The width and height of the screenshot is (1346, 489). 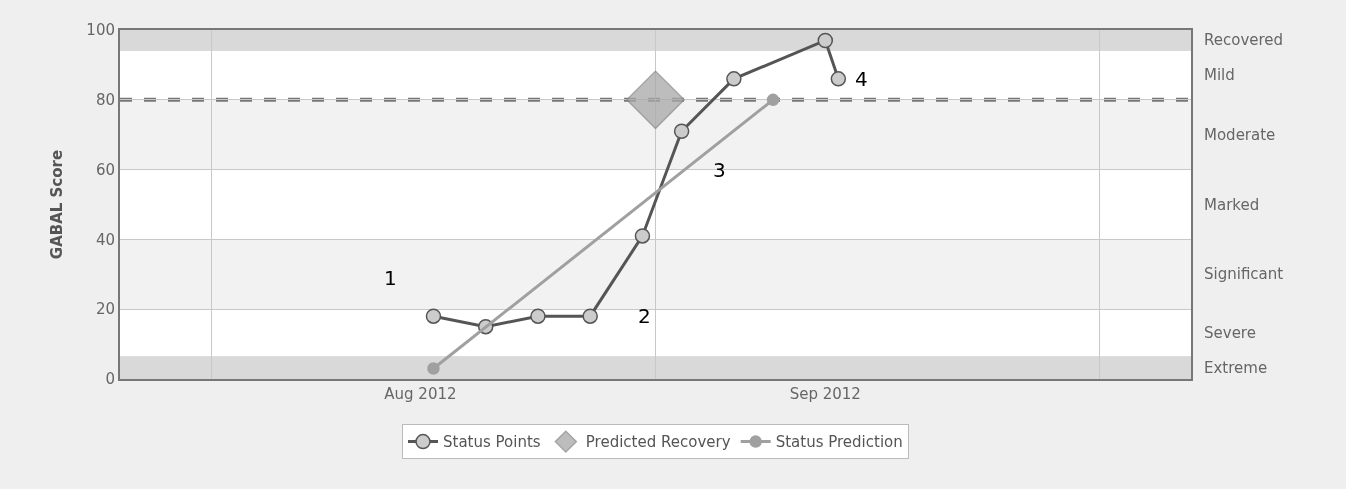 What do you see at coordinates (719, 170) in the screenshot?
I see `annotation: 3` at bounding box center [719, 170].